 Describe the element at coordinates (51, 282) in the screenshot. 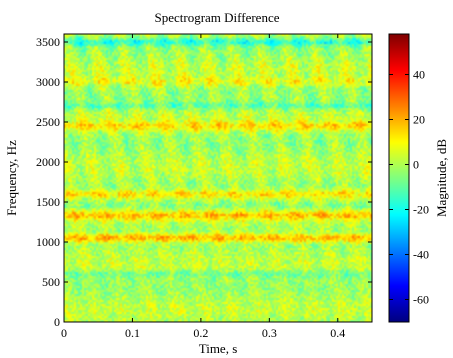

I see `y-tick-label: 500` at that location.